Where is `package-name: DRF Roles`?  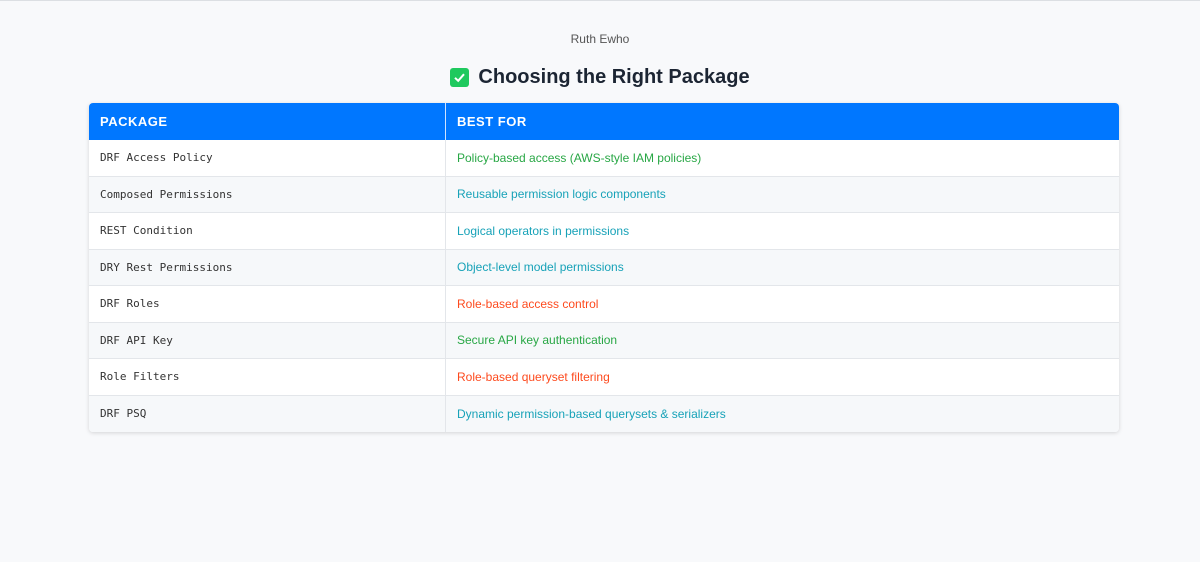 package-name: DRF Roles is located at coordinates (130, 304).